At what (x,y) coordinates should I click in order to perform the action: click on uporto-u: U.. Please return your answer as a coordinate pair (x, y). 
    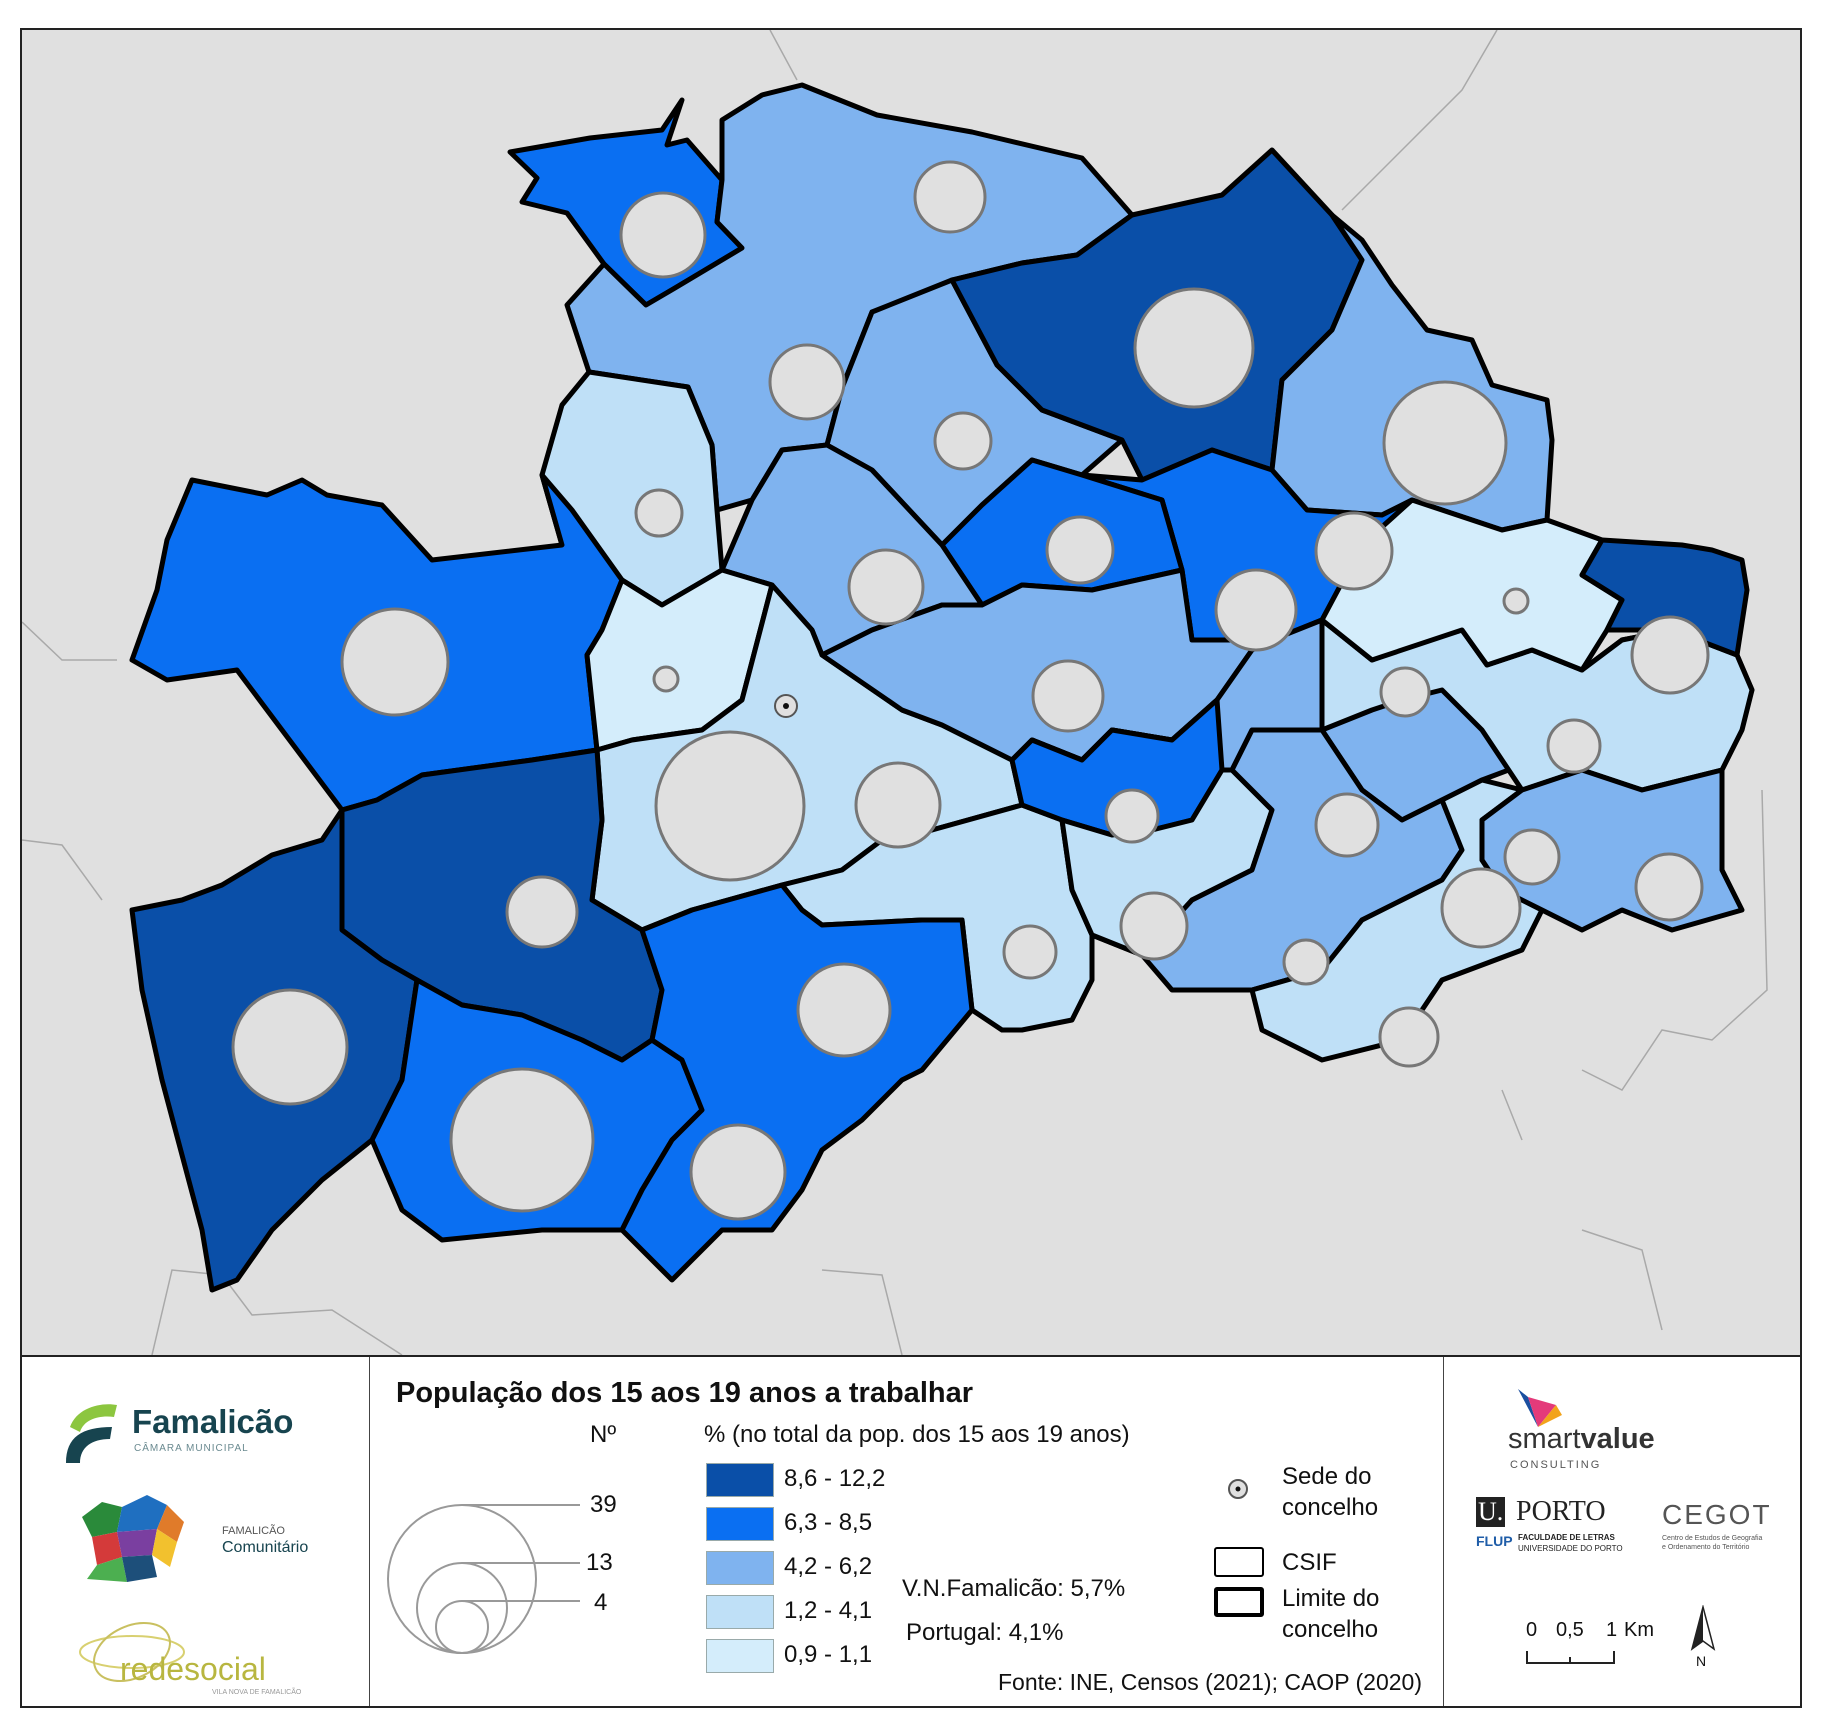
    Looking at the image, I should click on (1491, 1512).